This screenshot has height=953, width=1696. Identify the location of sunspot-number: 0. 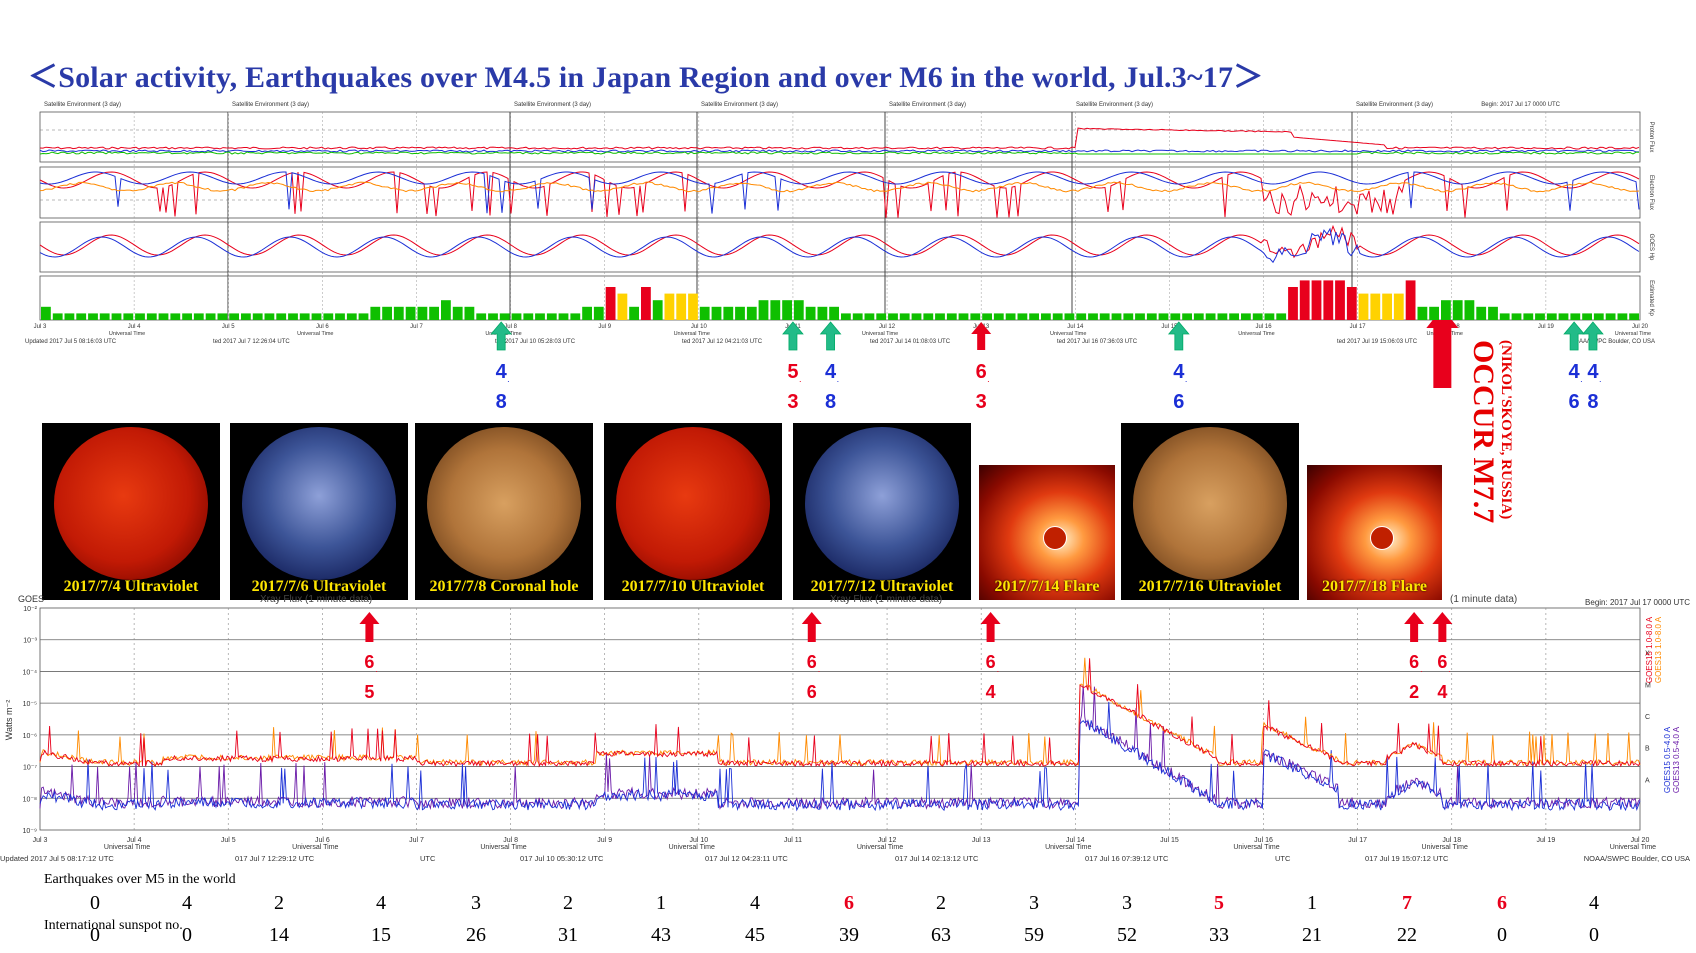
(1502, 935).